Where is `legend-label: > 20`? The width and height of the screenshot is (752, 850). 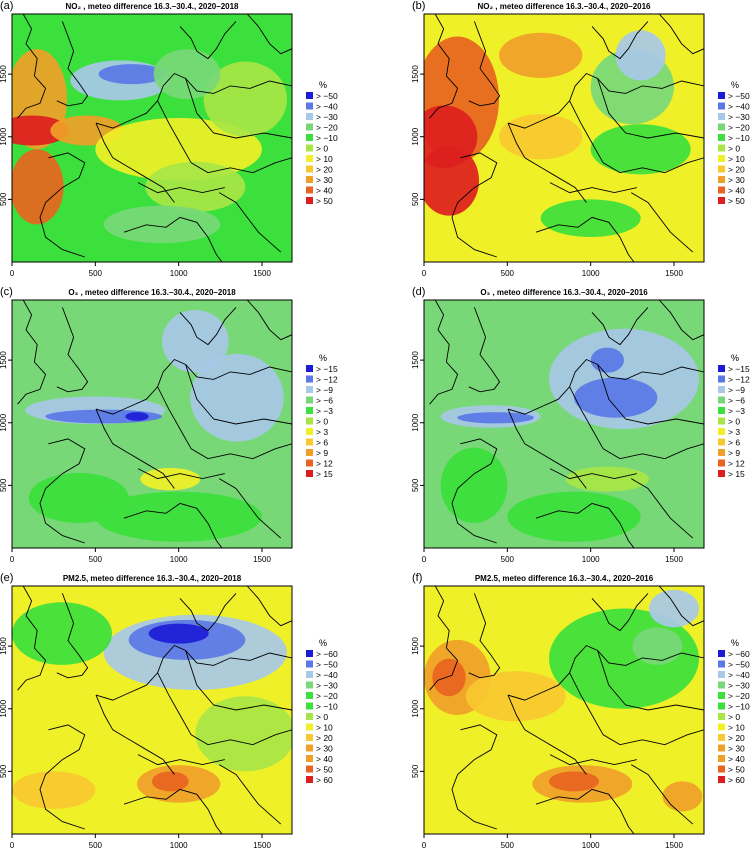 legend-label: > 20 is located at coordinates (736, 738).